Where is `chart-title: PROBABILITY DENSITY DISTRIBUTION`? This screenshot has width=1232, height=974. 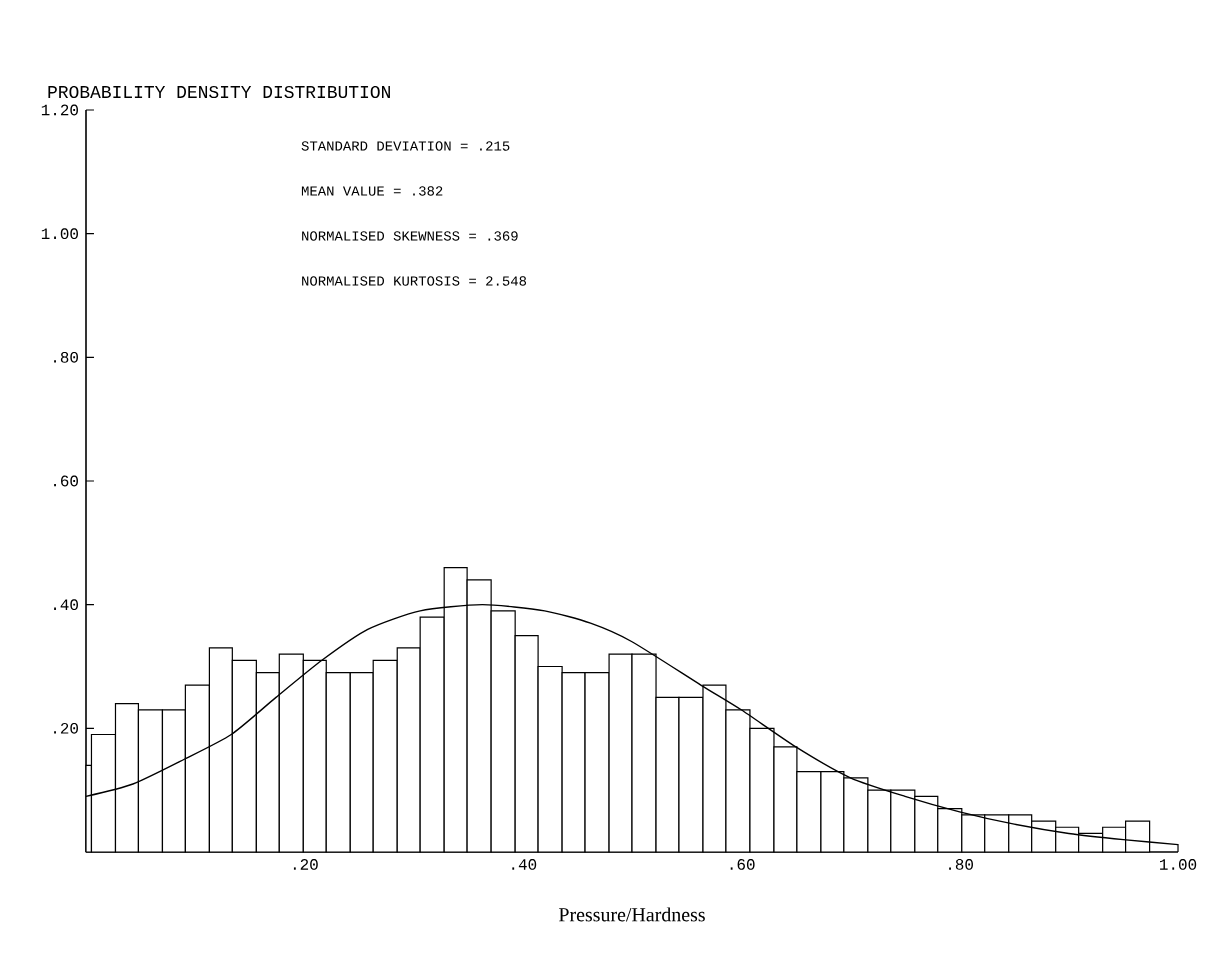 chart-title: PROBABILITY DENSITY DISTRIBUTION is located at coordinates (219, 92).